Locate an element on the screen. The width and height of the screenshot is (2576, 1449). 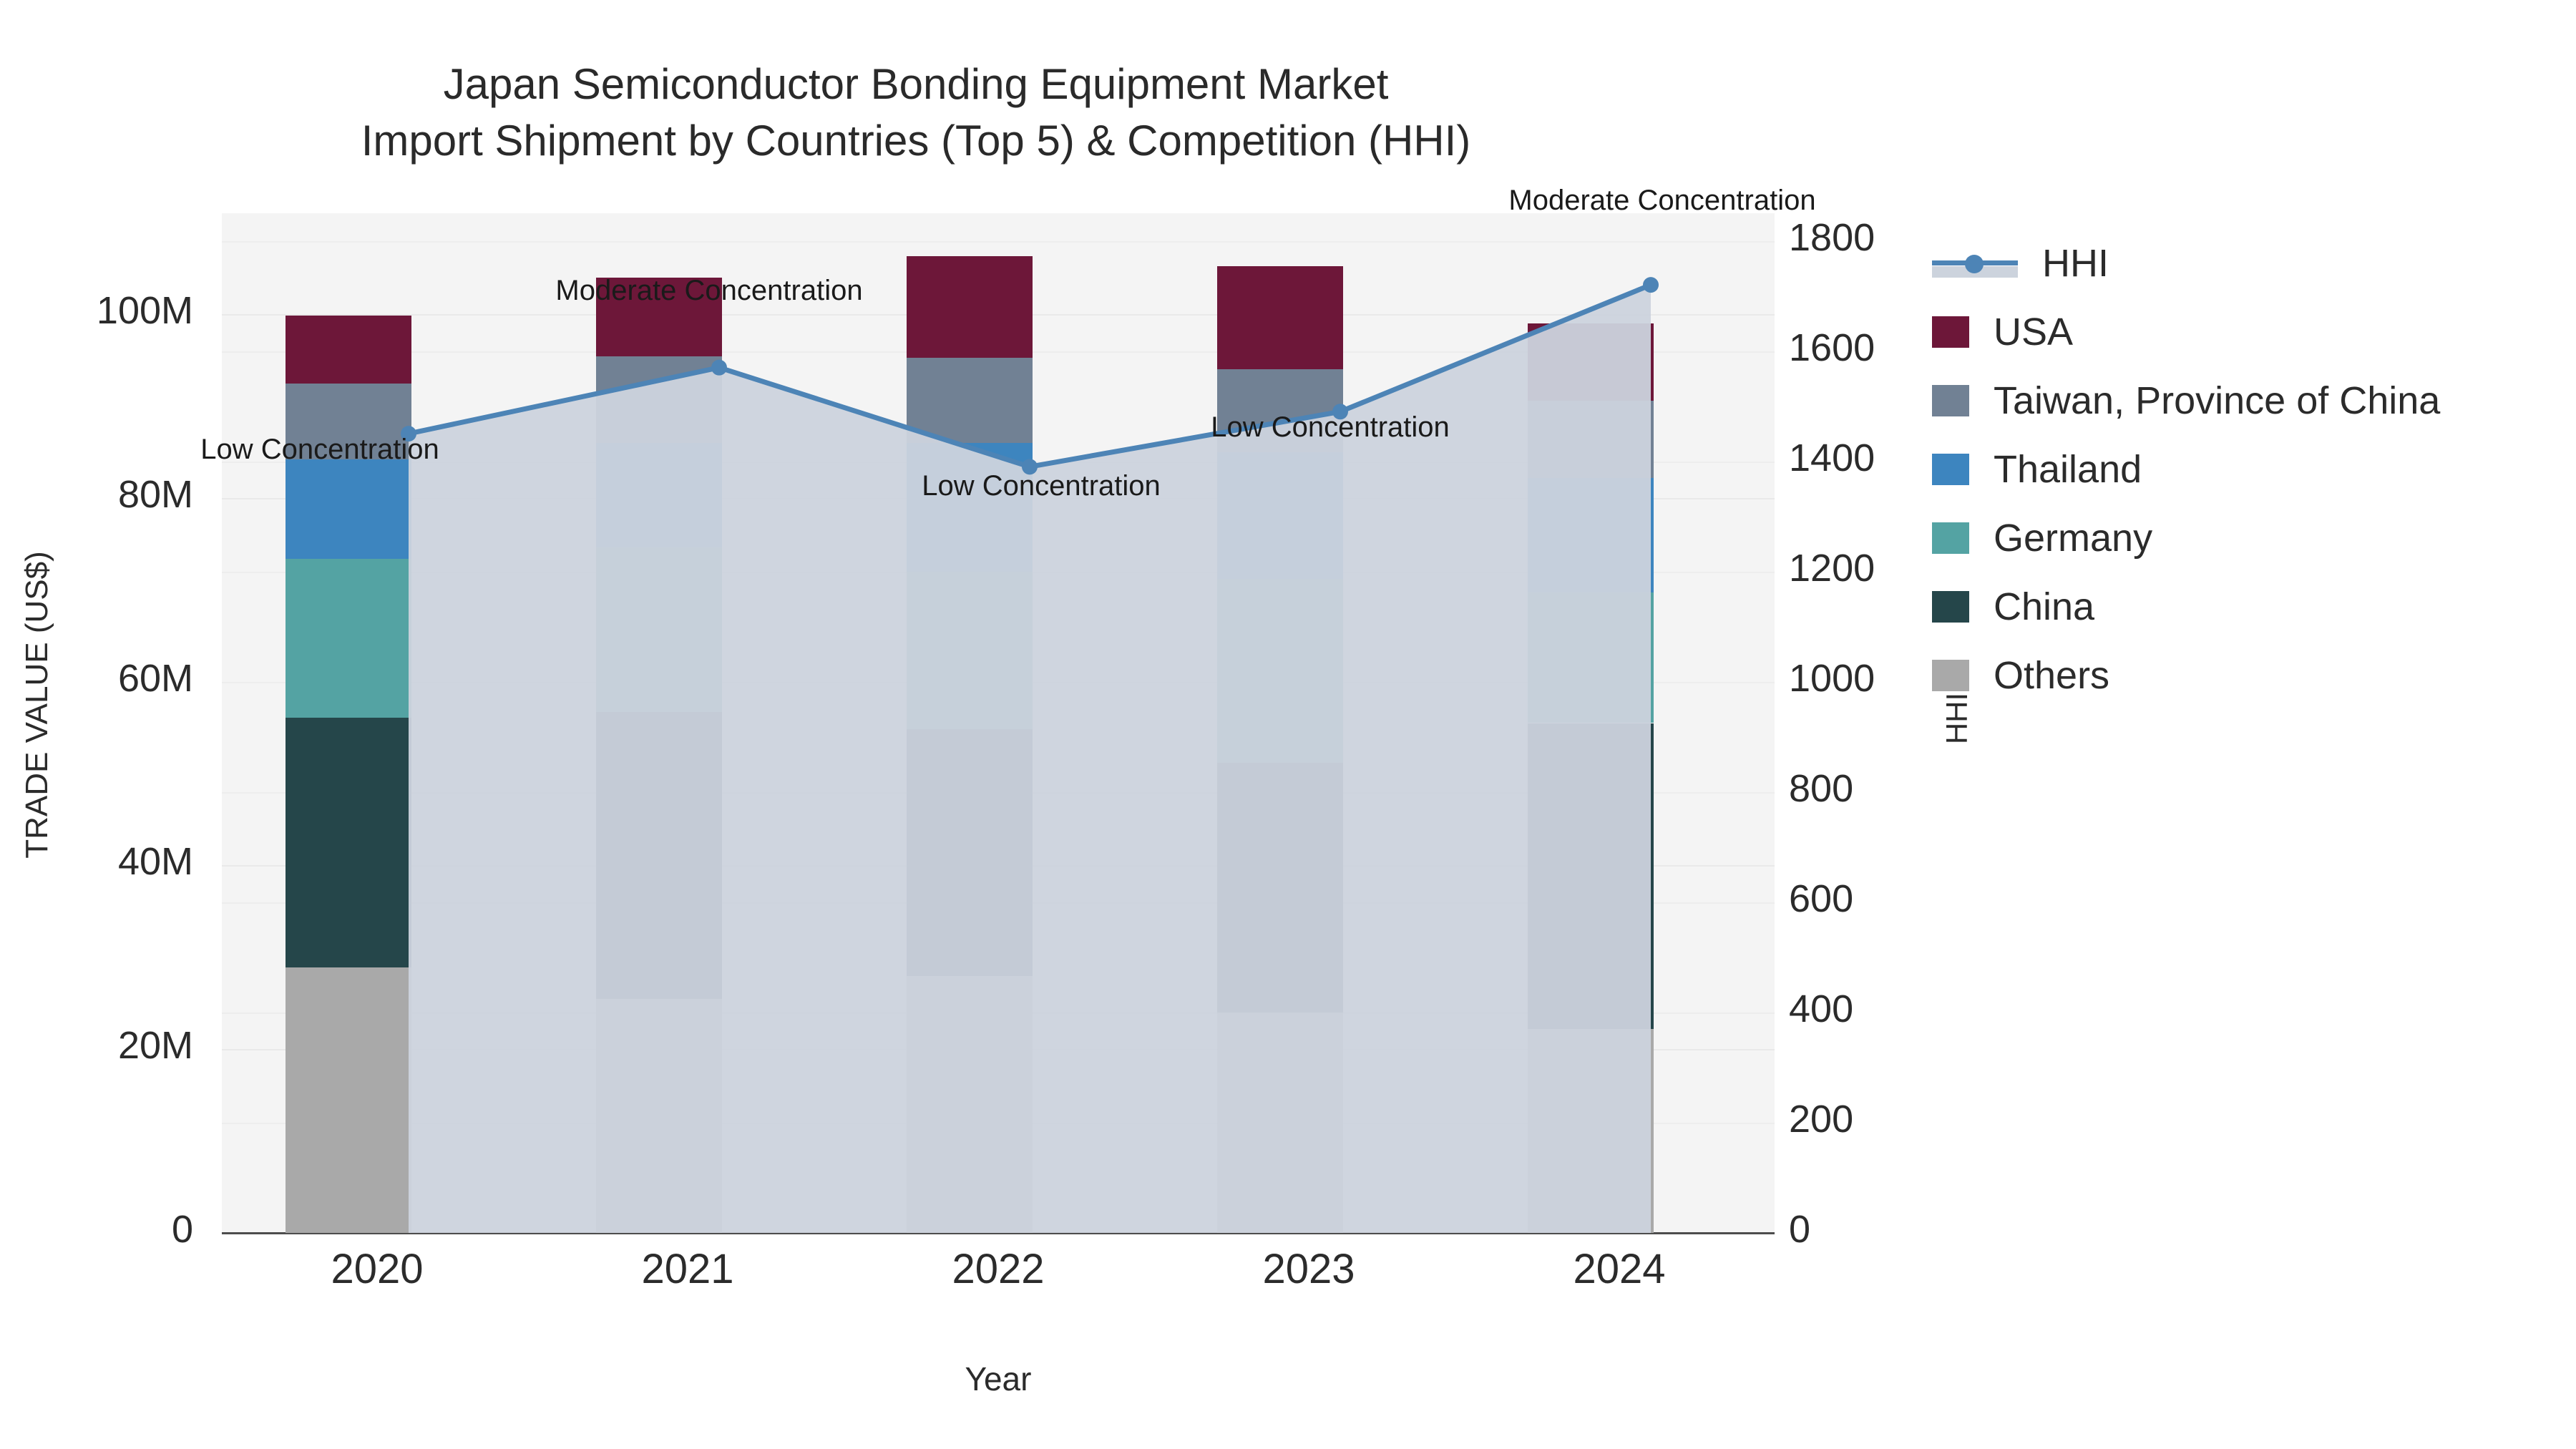
y2-axis-tick-label: 800 is located at coordinates (1821, 788).